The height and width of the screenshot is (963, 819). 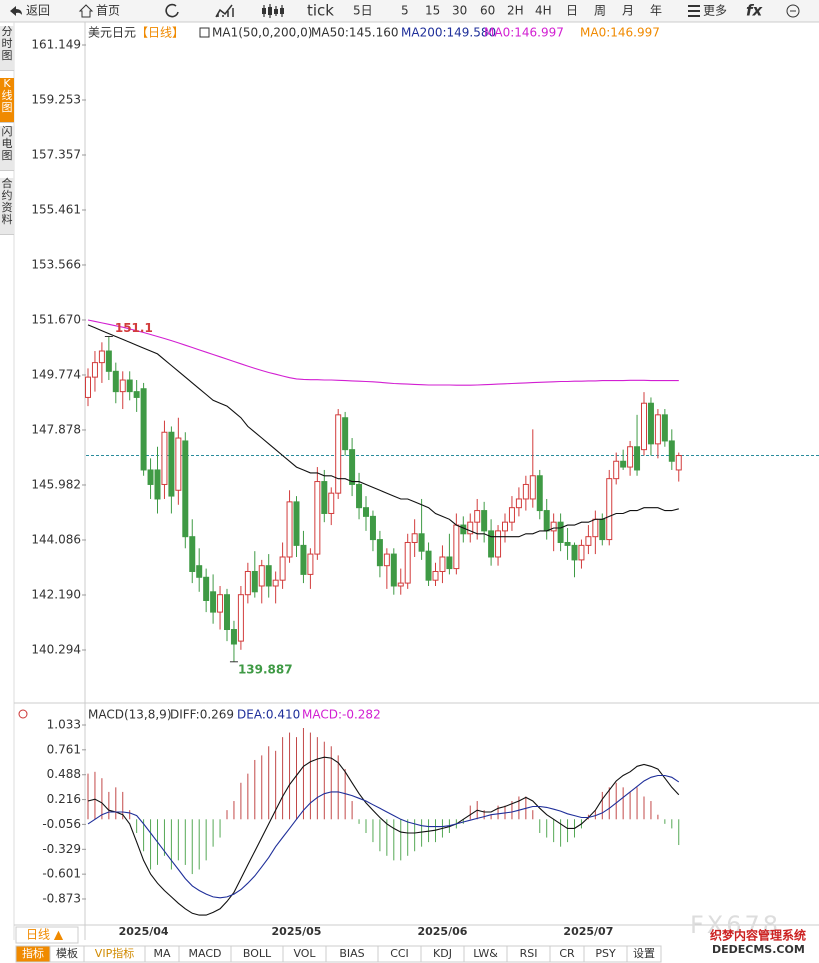 What do you see at coordinates (543, 11) in the screenshot?
I see `period-button: 4H` at bounding box center [543, 11].